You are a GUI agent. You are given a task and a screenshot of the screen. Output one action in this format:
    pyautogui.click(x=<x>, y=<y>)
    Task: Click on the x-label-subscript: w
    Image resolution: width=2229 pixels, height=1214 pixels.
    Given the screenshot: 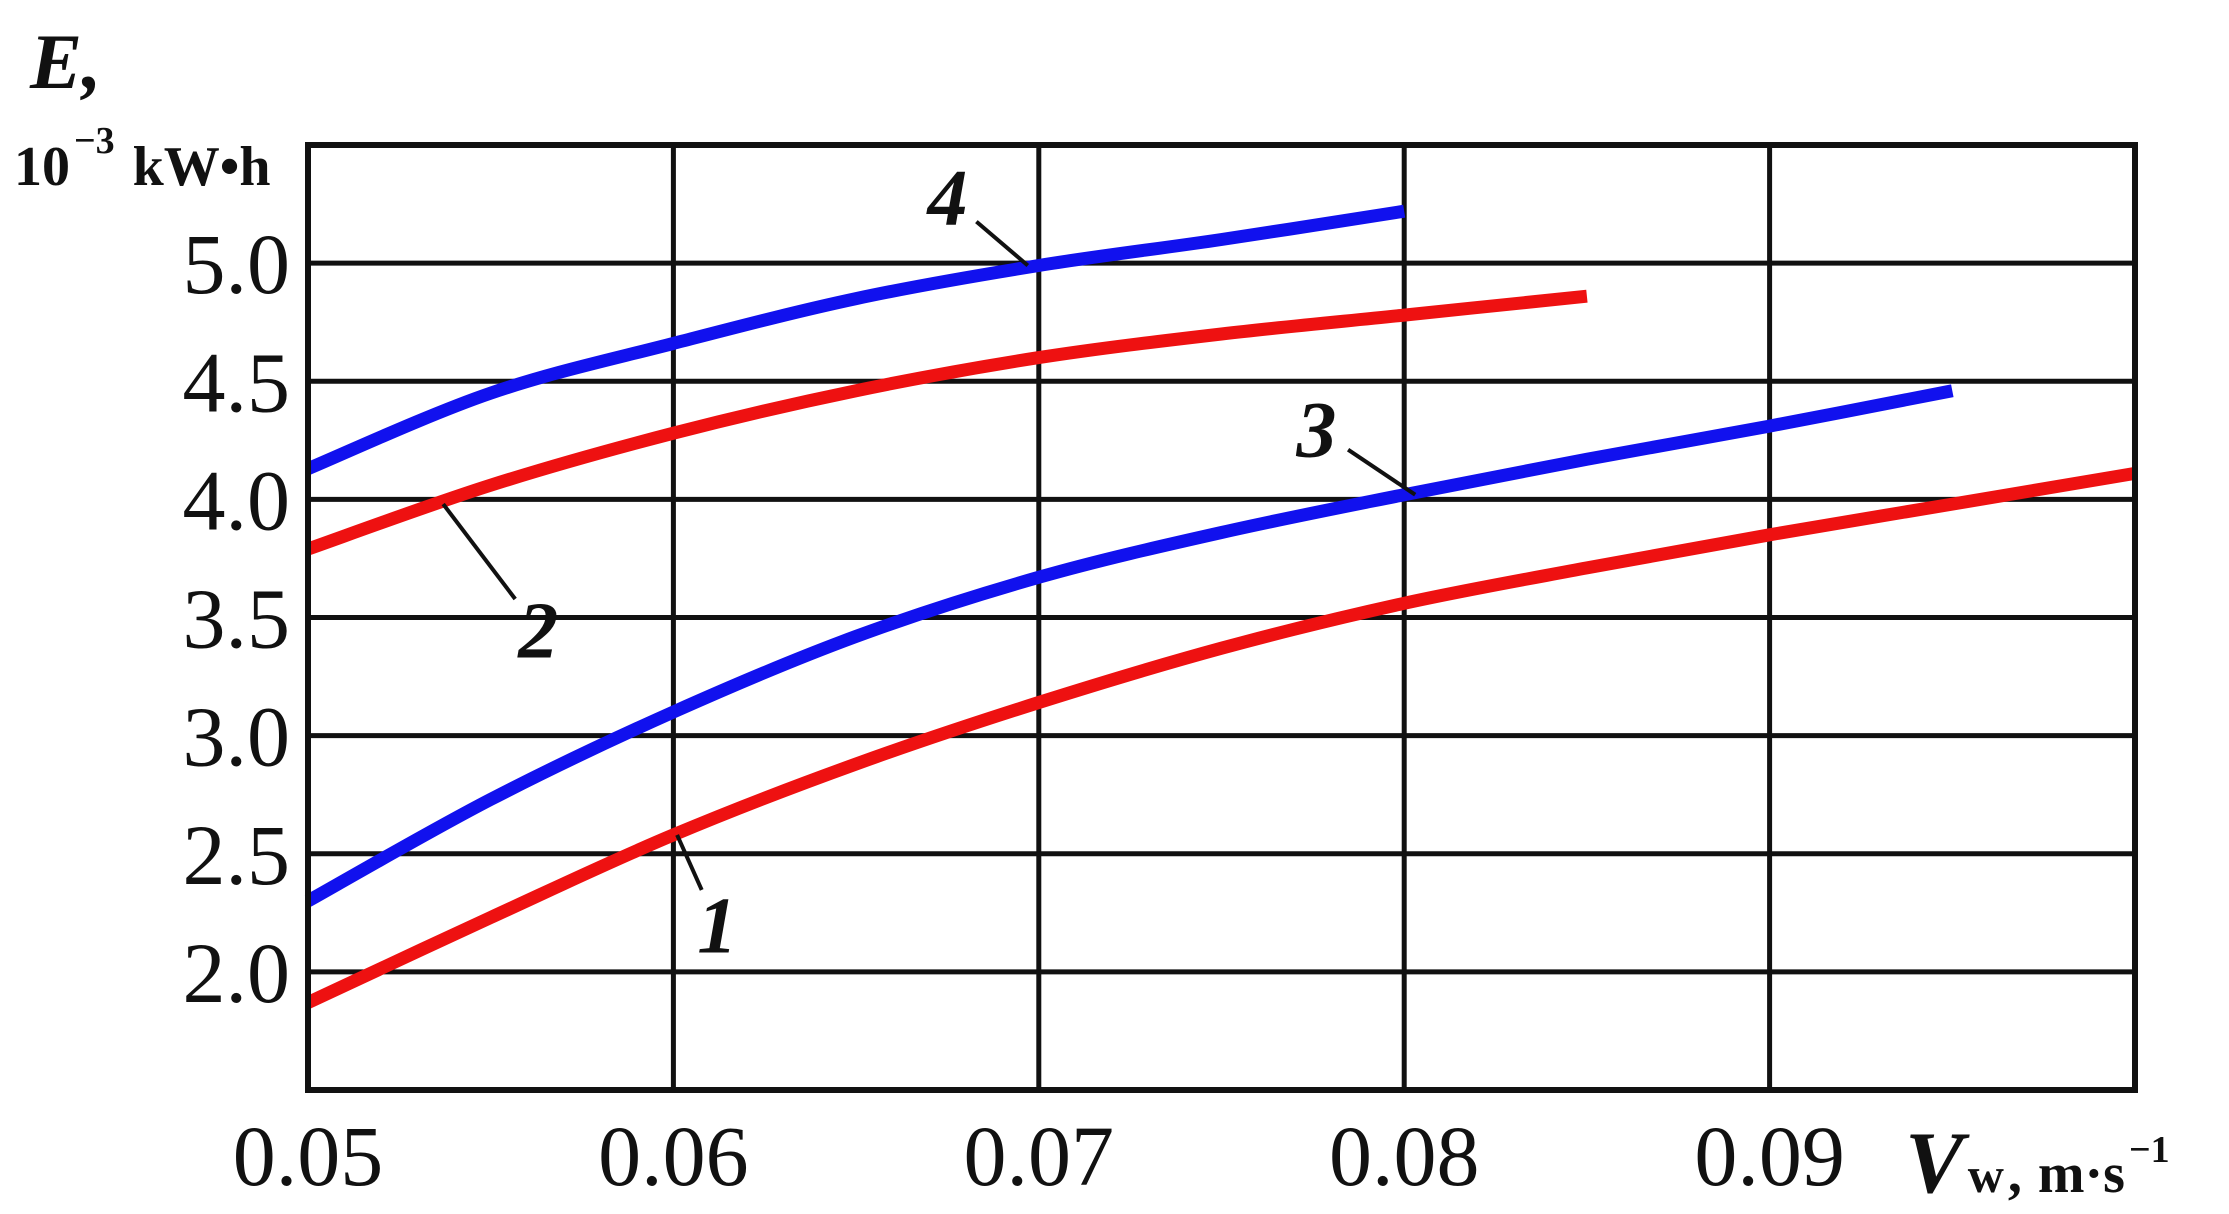 What is the action you would take?
    pyautogui.click(x=1986, y=1175)
    